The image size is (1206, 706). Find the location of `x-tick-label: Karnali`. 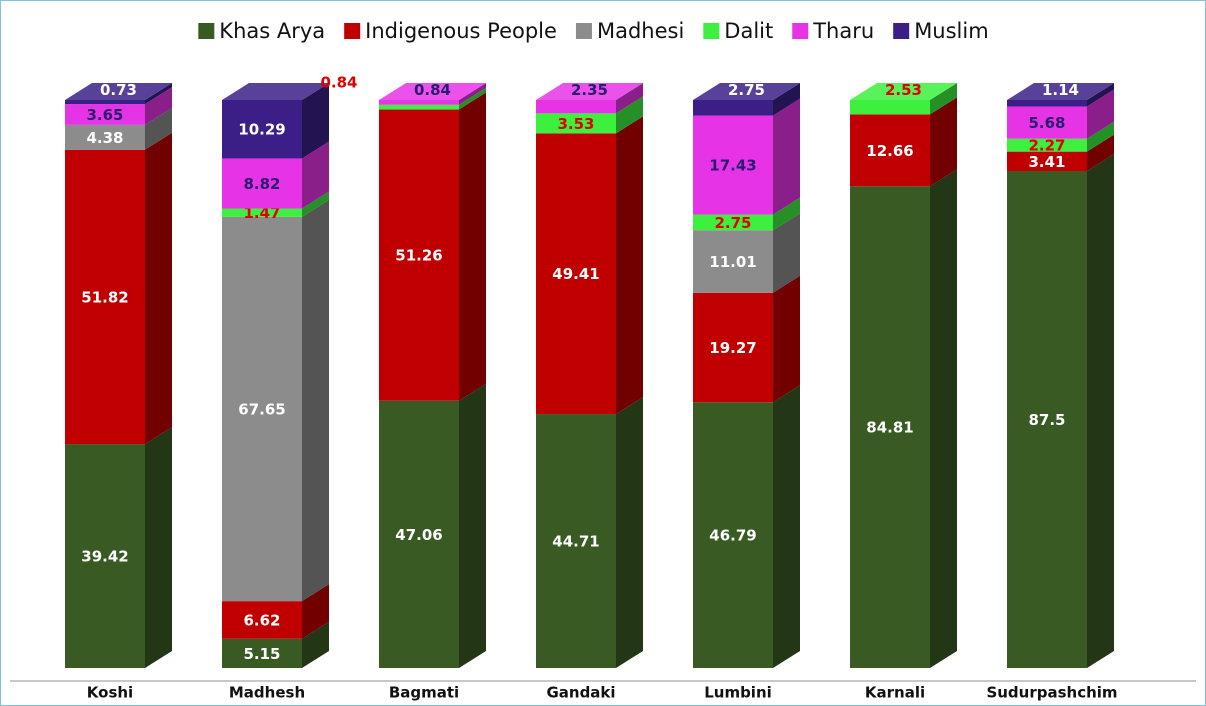

x-tick-label: Karnali is located at coordinates (895, 693).